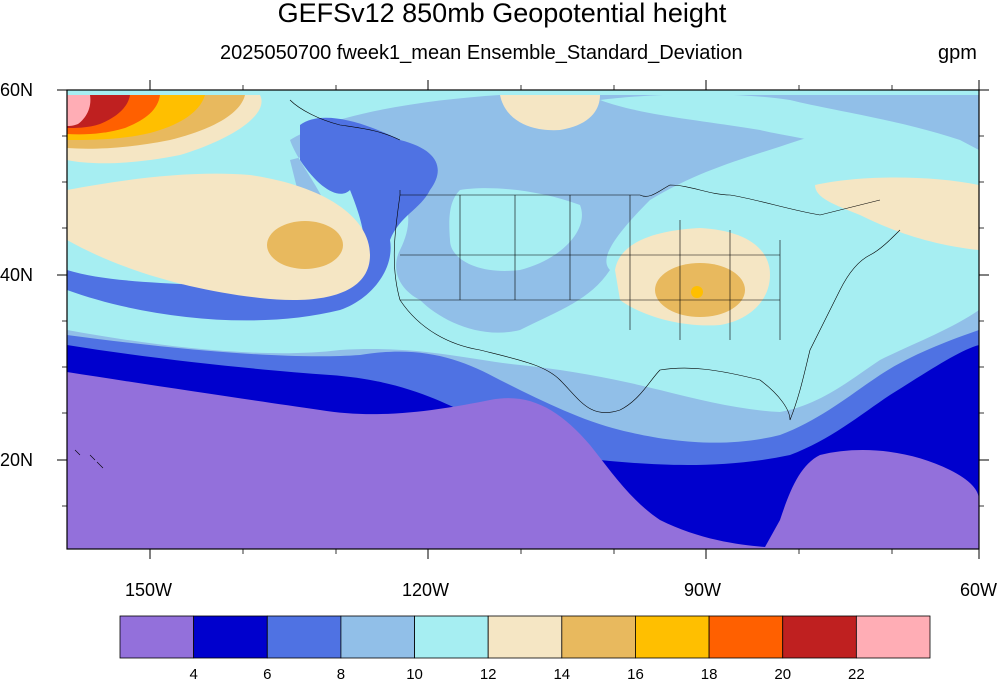 This screenshot has height=683, width=1004. I want to click on colorbar-tick-label: 14, so click(562, 674).